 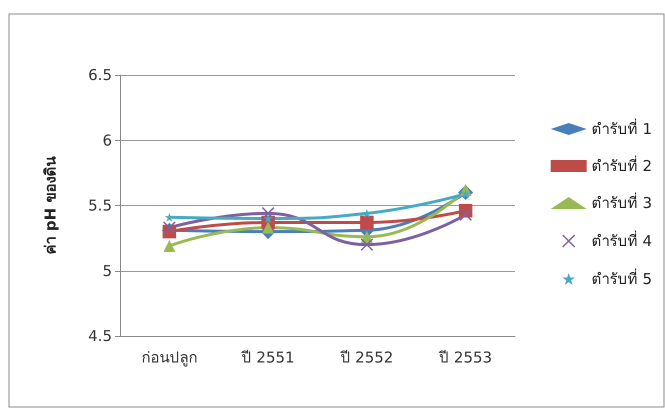 What do you see at coordinates (622, 165) in the screenshot?
I see `legend-label: ตำรับที่ 2` at bounding box center [622, 165].